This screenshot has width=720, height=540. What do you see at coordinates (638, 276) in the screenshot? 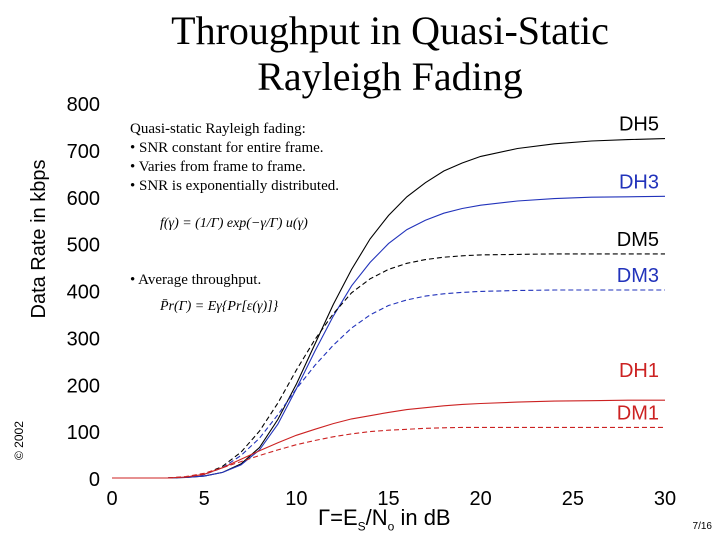
I see `curve-label-dm3: DM3` at bounding box center [638, 276].